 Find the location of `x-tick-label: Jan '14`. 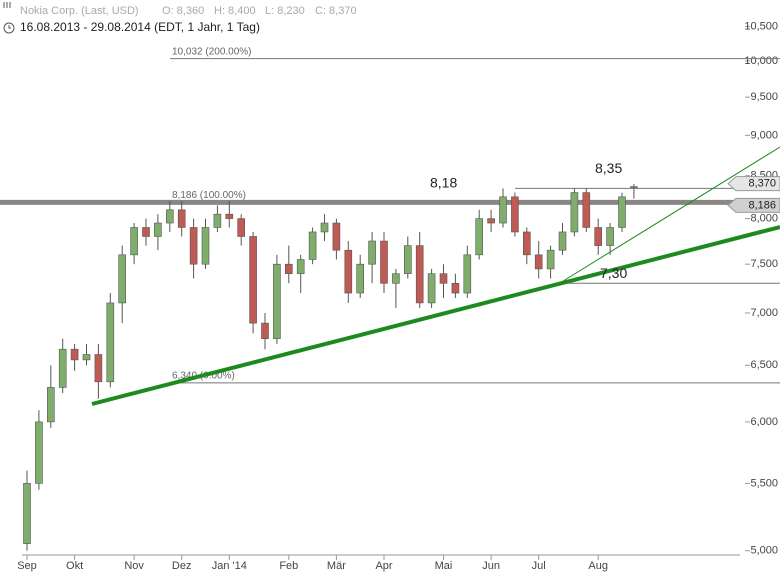

x-tick-label: Jan '14 is located at coordinates (229, 566).